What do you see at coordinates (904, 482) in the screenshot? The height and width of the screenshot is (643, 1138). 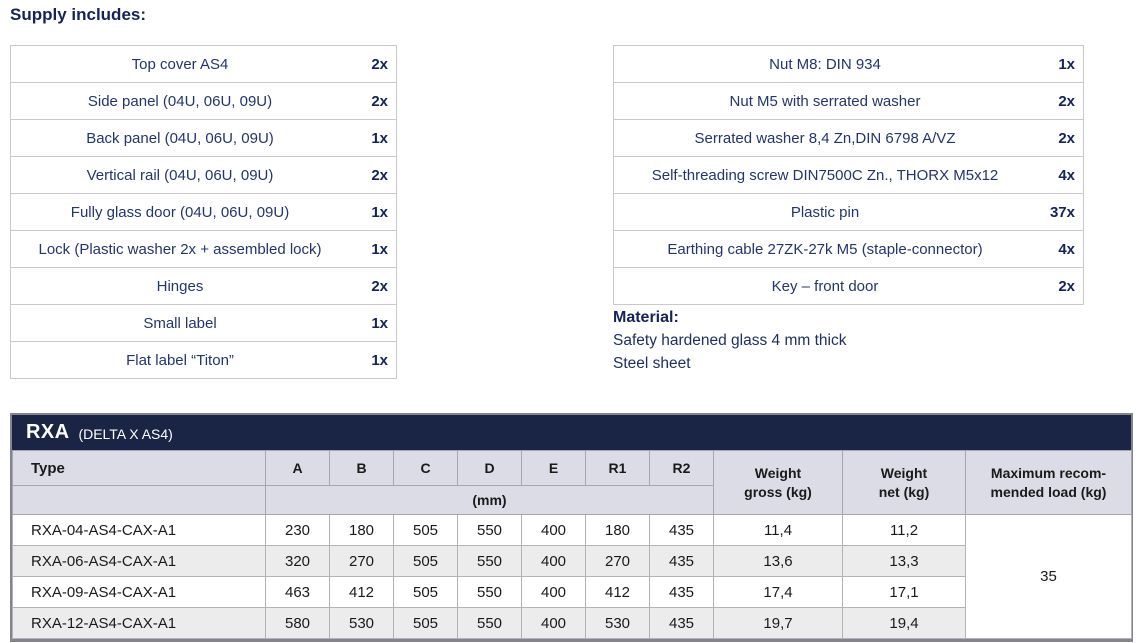 I see `col-header-weight-net: Weight net (kg)` at bounding box center [904, 482].